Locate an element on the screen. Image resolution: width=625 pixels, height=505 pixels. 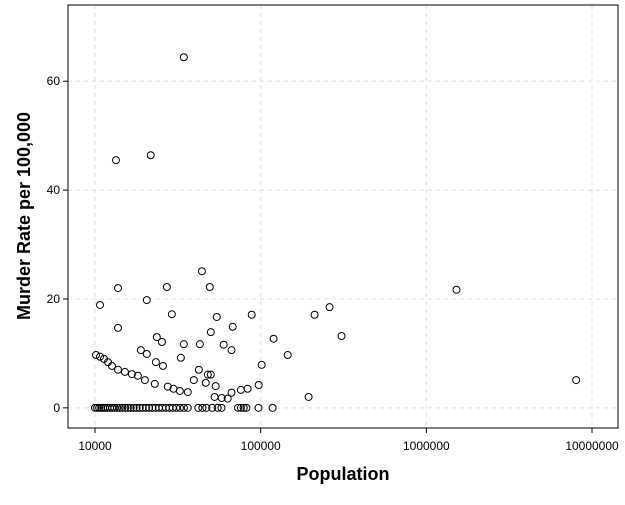
y-tick-label: 0 is located at coordinates (56, 408).